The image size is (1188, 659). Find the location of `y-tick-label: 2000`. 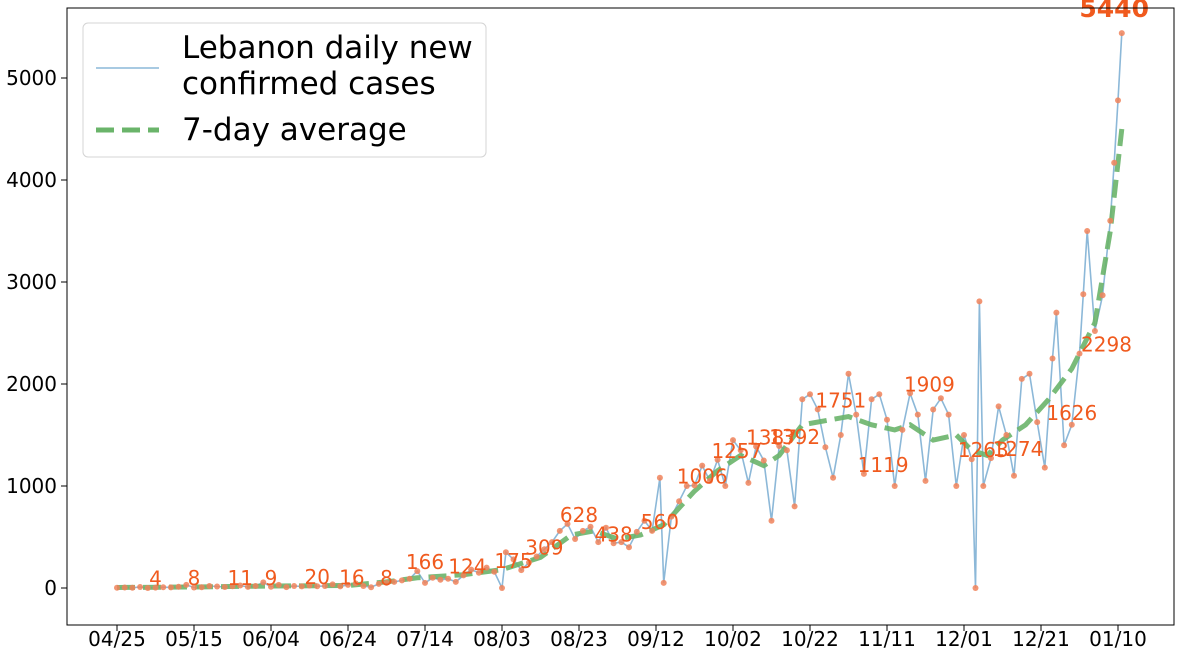

y-tick-label: 2000 is located at coordinates (31, 384).